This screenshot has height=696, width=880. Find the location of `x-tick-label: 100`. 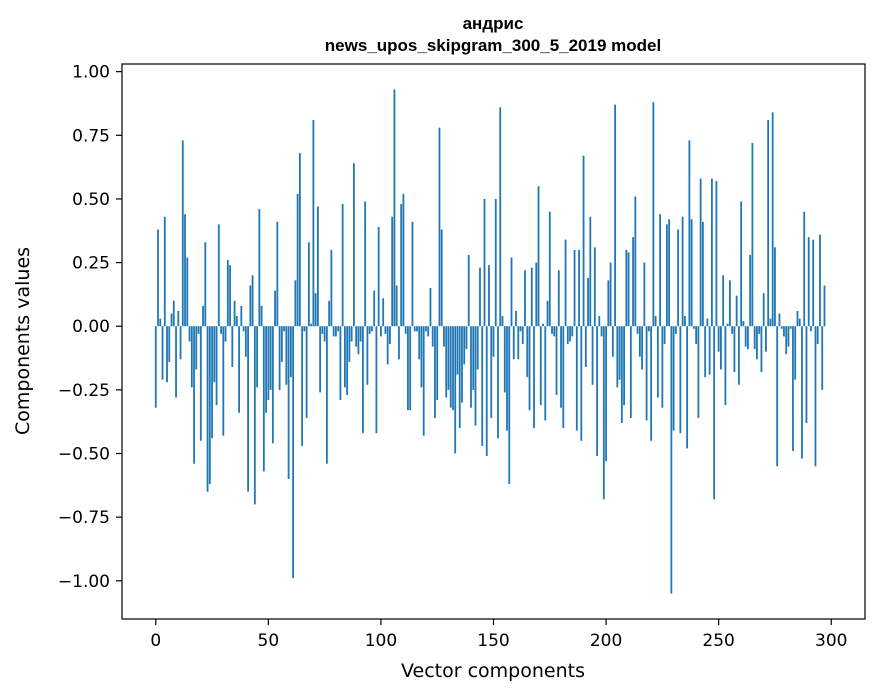

x-tick-label: 100 is located at coordinates (381, 641).